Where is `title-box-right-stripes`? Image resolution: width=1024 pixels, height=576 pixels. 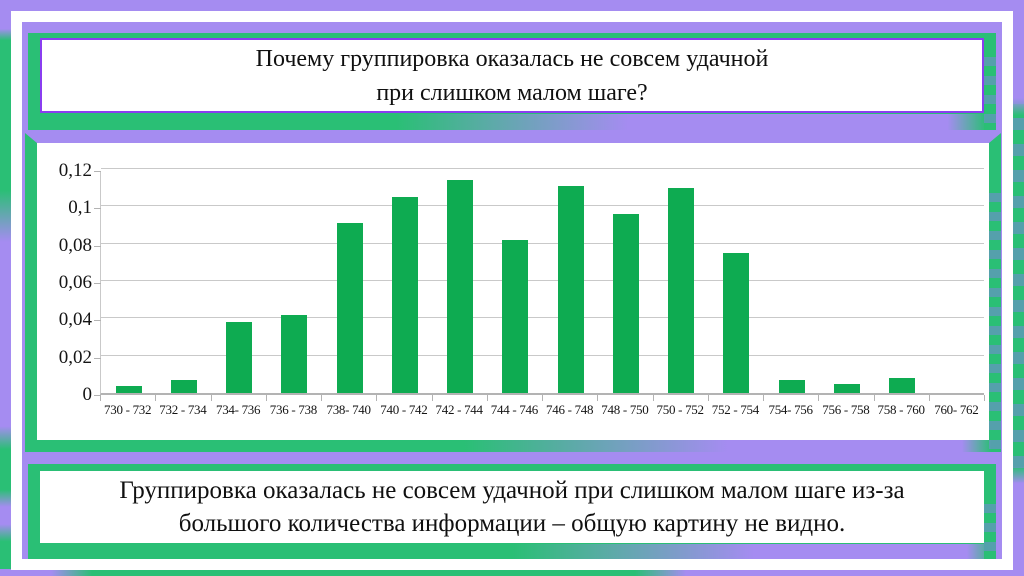 title-box-right-stripes is located at coordinates (990, 88).